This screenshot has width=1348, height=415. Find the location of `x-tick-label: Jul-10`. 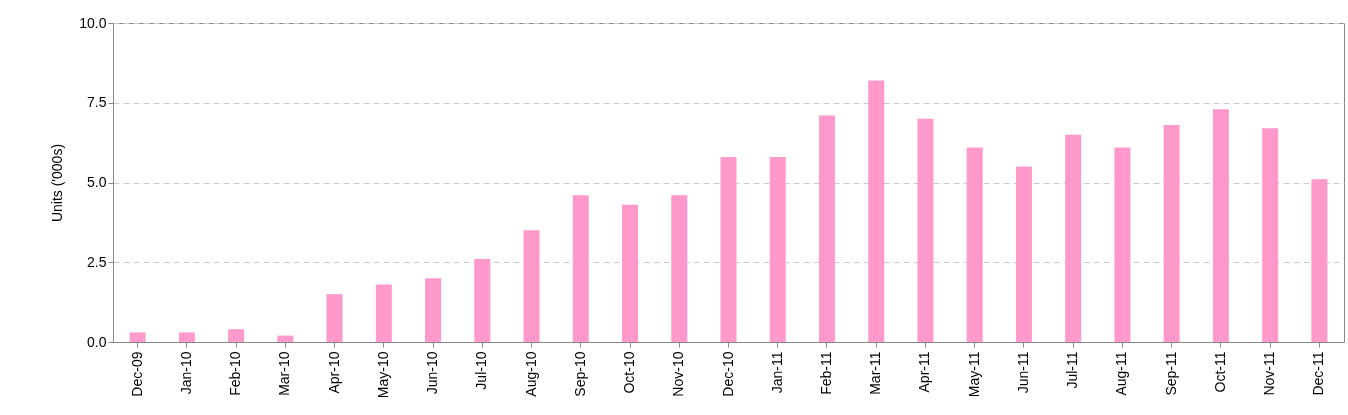

x-tick-label: Jul-10 is located at coordinates (481, 370).